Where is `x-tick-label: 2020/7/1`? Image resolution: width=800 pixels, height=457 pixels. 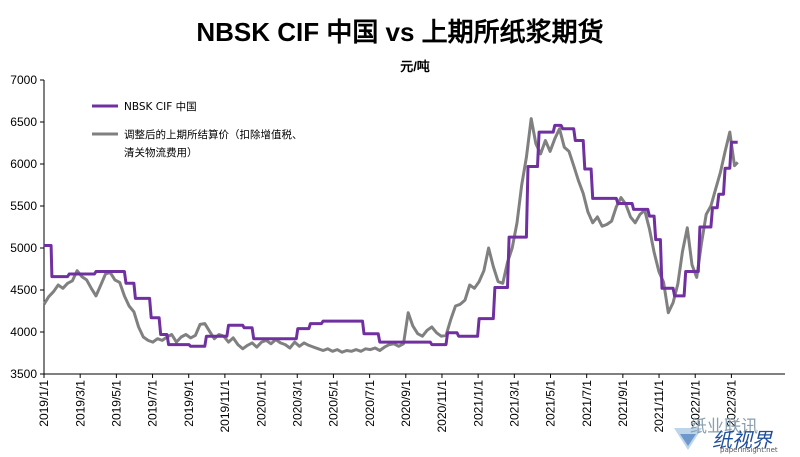 x-tick-label: 2020/7/1 is located at coordinates (370, 403).